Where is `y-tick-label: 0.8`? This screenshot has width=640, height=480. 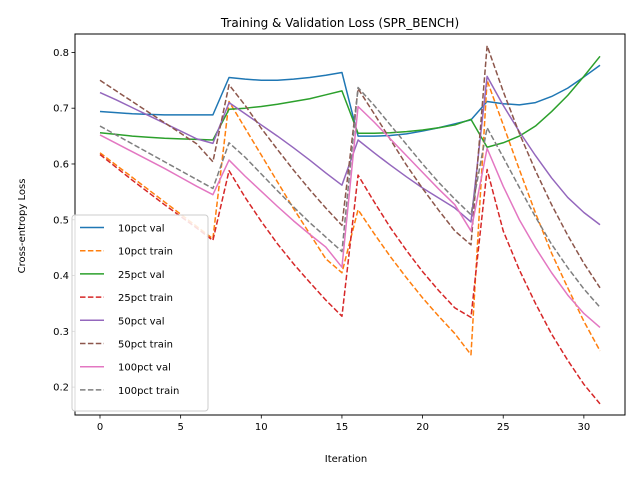
y-tick-label: 0.8 is located at coordinates (61, 53).